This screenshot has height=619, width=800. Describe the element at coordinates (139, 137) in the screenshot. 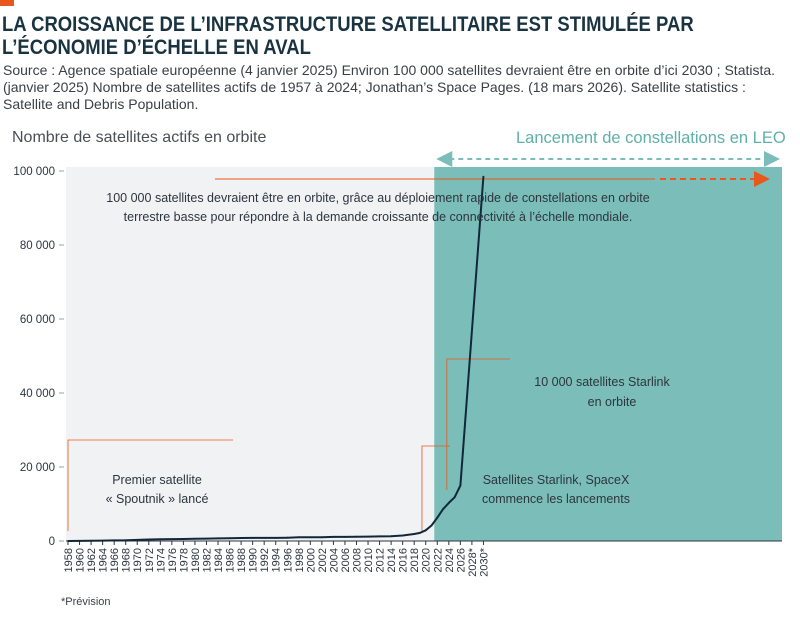

I see `y-axis-label: Nombre de satellites actifs en orbite` at that location.